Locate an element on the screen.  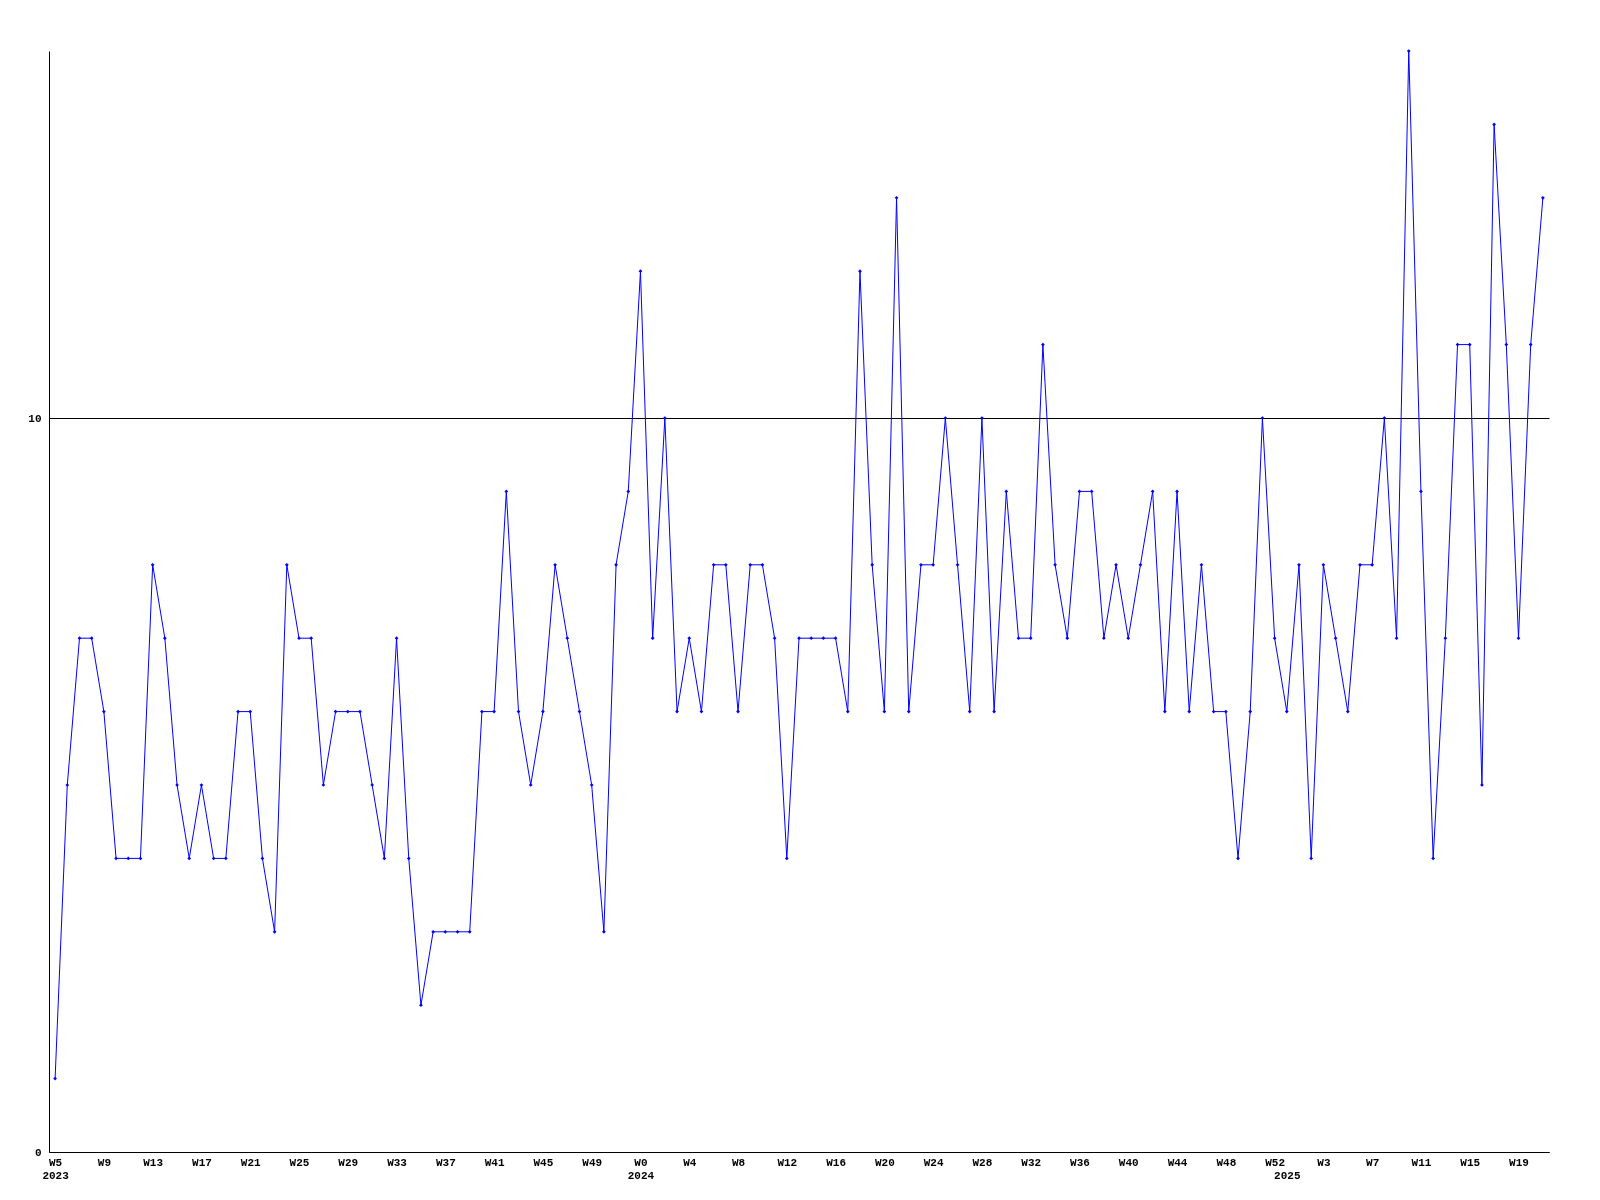
x-tick-label: W37 is located at coordinates (445, 1162).